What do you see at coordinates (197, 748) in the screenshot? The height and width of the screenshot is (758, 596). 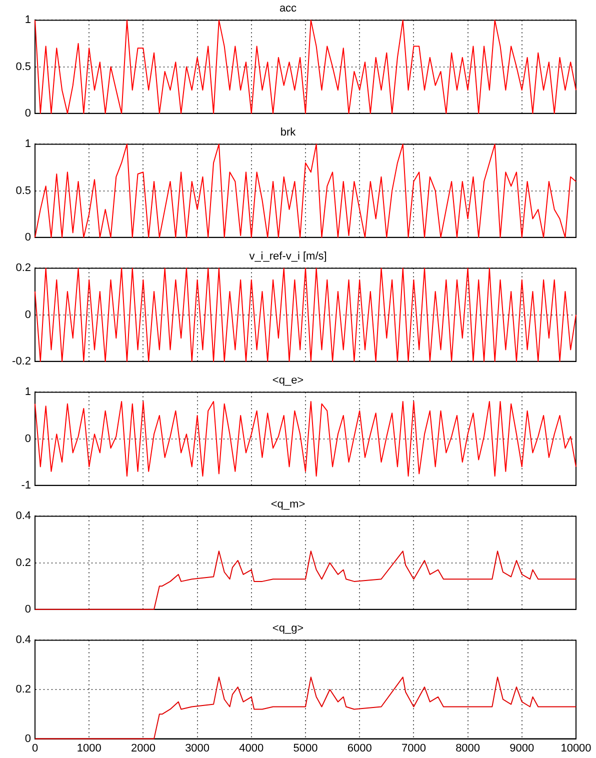 I see `x-tick-label: 3000` at bounding box center [197, 748].